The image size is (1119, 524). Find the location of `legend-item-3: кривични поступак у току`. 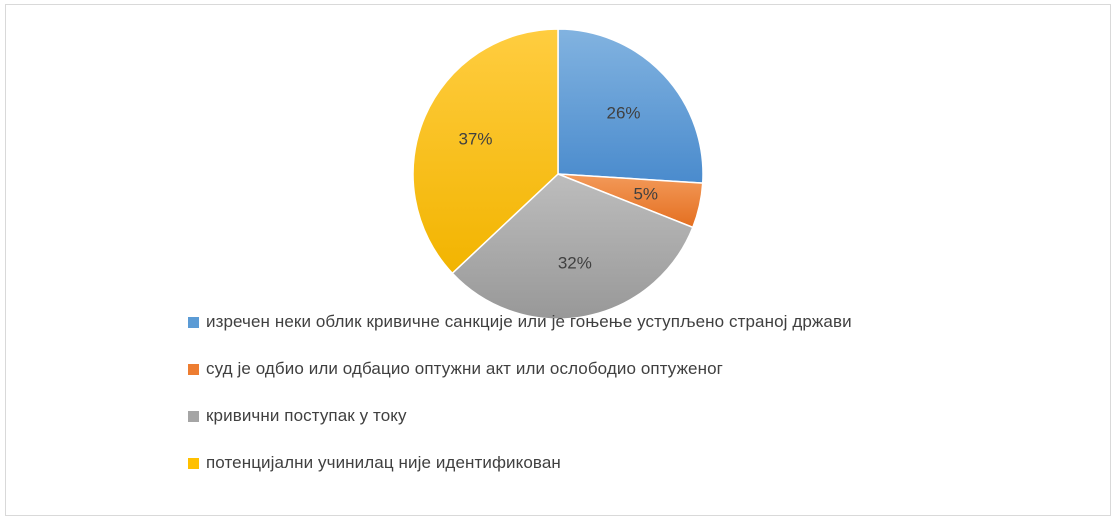

legend-item-3: кривични поступак у току is located at coordinates (520, 416).